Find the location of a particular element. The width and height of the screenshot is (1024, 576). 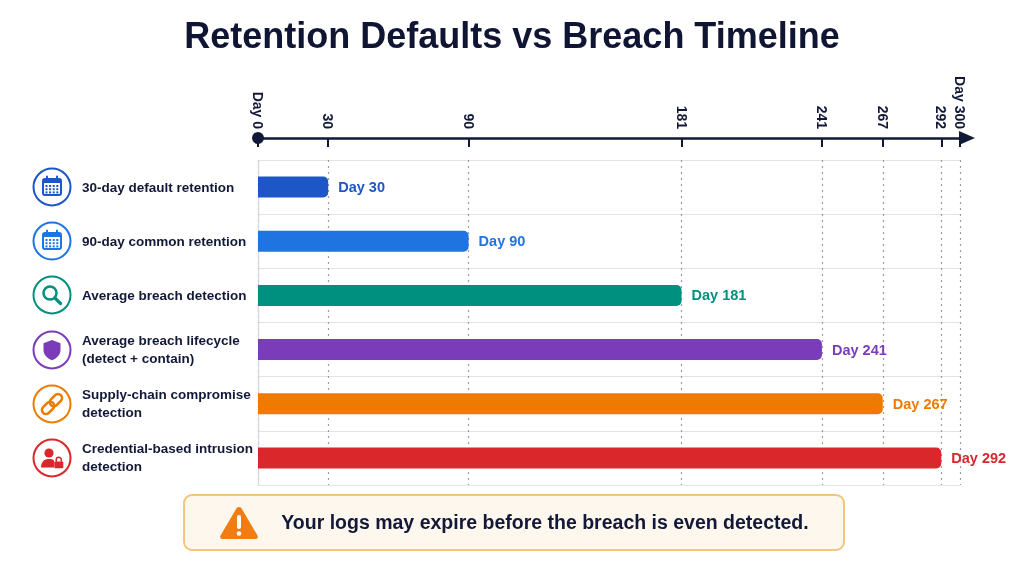

y-tick-label: 90-day common retention is located at coordinates (164, 241).